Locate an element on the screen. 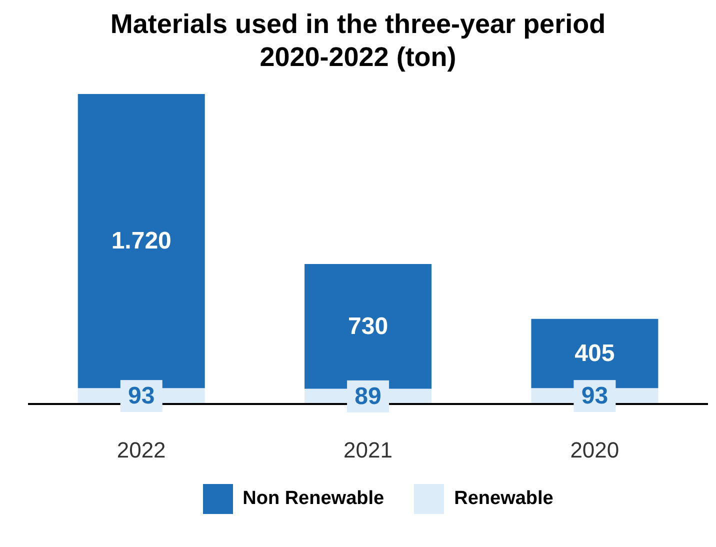 The width and height of the screenshot is (716, 547). x-tick-label: 2022 is located at coordinates (141, 450).